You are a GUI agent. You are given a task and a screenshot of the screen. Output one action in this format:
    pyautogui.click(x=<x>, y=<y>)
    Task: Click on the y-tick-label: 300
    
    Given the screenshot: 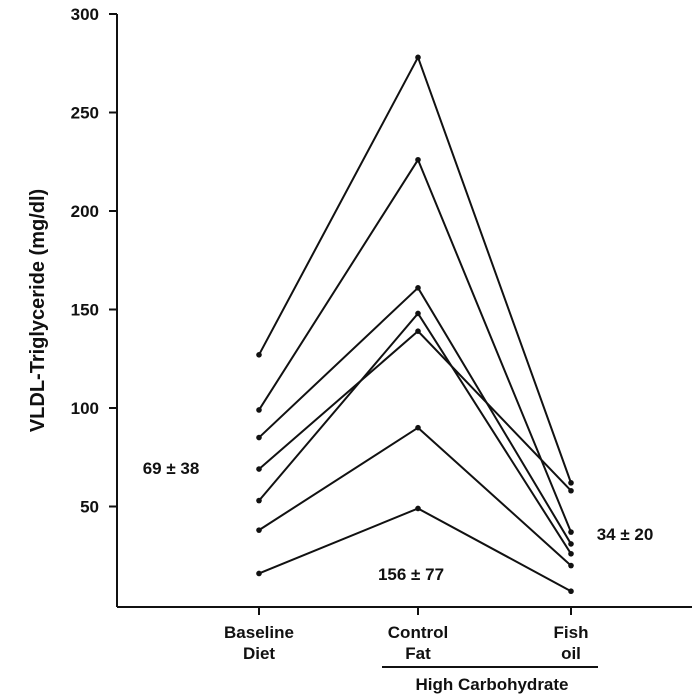 What is the action you would take?
    pyautogui.click(x=85, y=14)
    